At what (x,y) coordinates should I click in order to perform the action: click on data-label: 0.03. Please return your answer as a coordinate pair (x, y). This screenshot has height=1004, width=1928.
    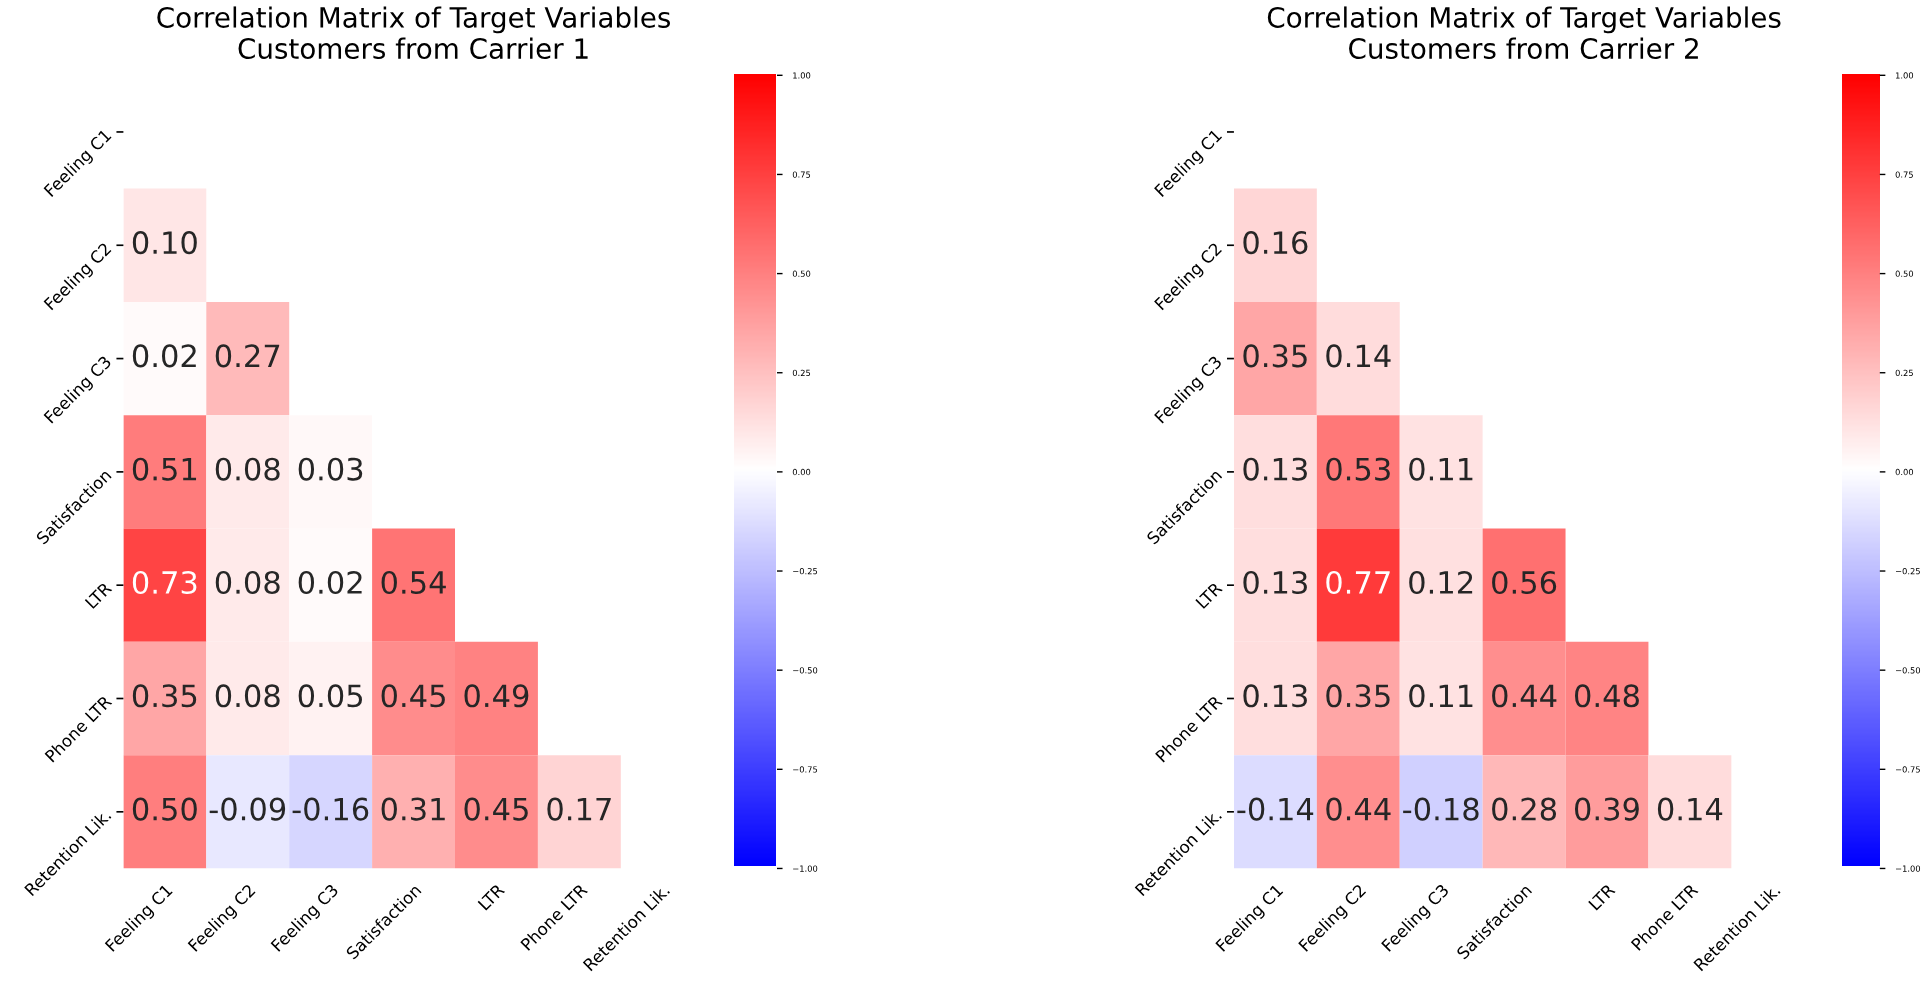
    Looking at the image, I should click on (330, 469).